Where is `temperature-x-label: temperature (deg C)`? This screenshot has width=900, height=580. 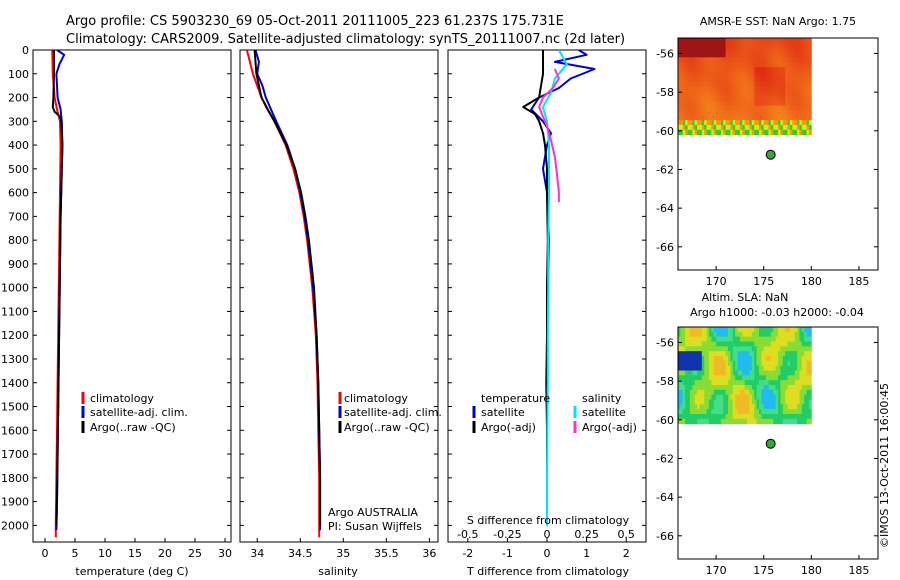
temperature-x-label: temperature (deg C) is located at coordinates (131, 571).